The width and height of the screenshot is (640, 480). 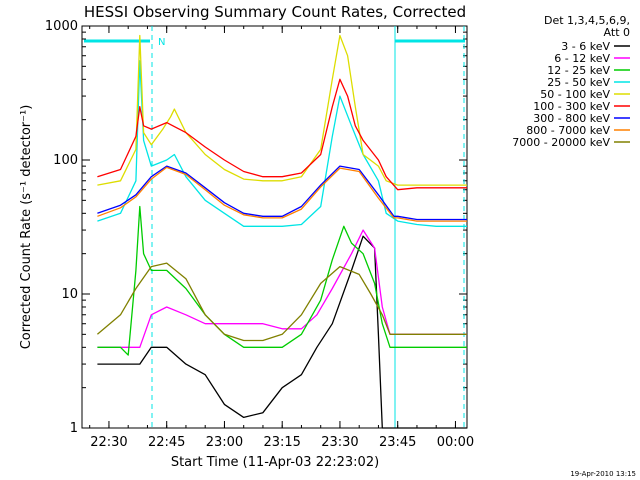 What do you see at coordinates (166, 442) in the screenshot?
I see `x-tick-label: 22:45` at bounding box center [166, 442].